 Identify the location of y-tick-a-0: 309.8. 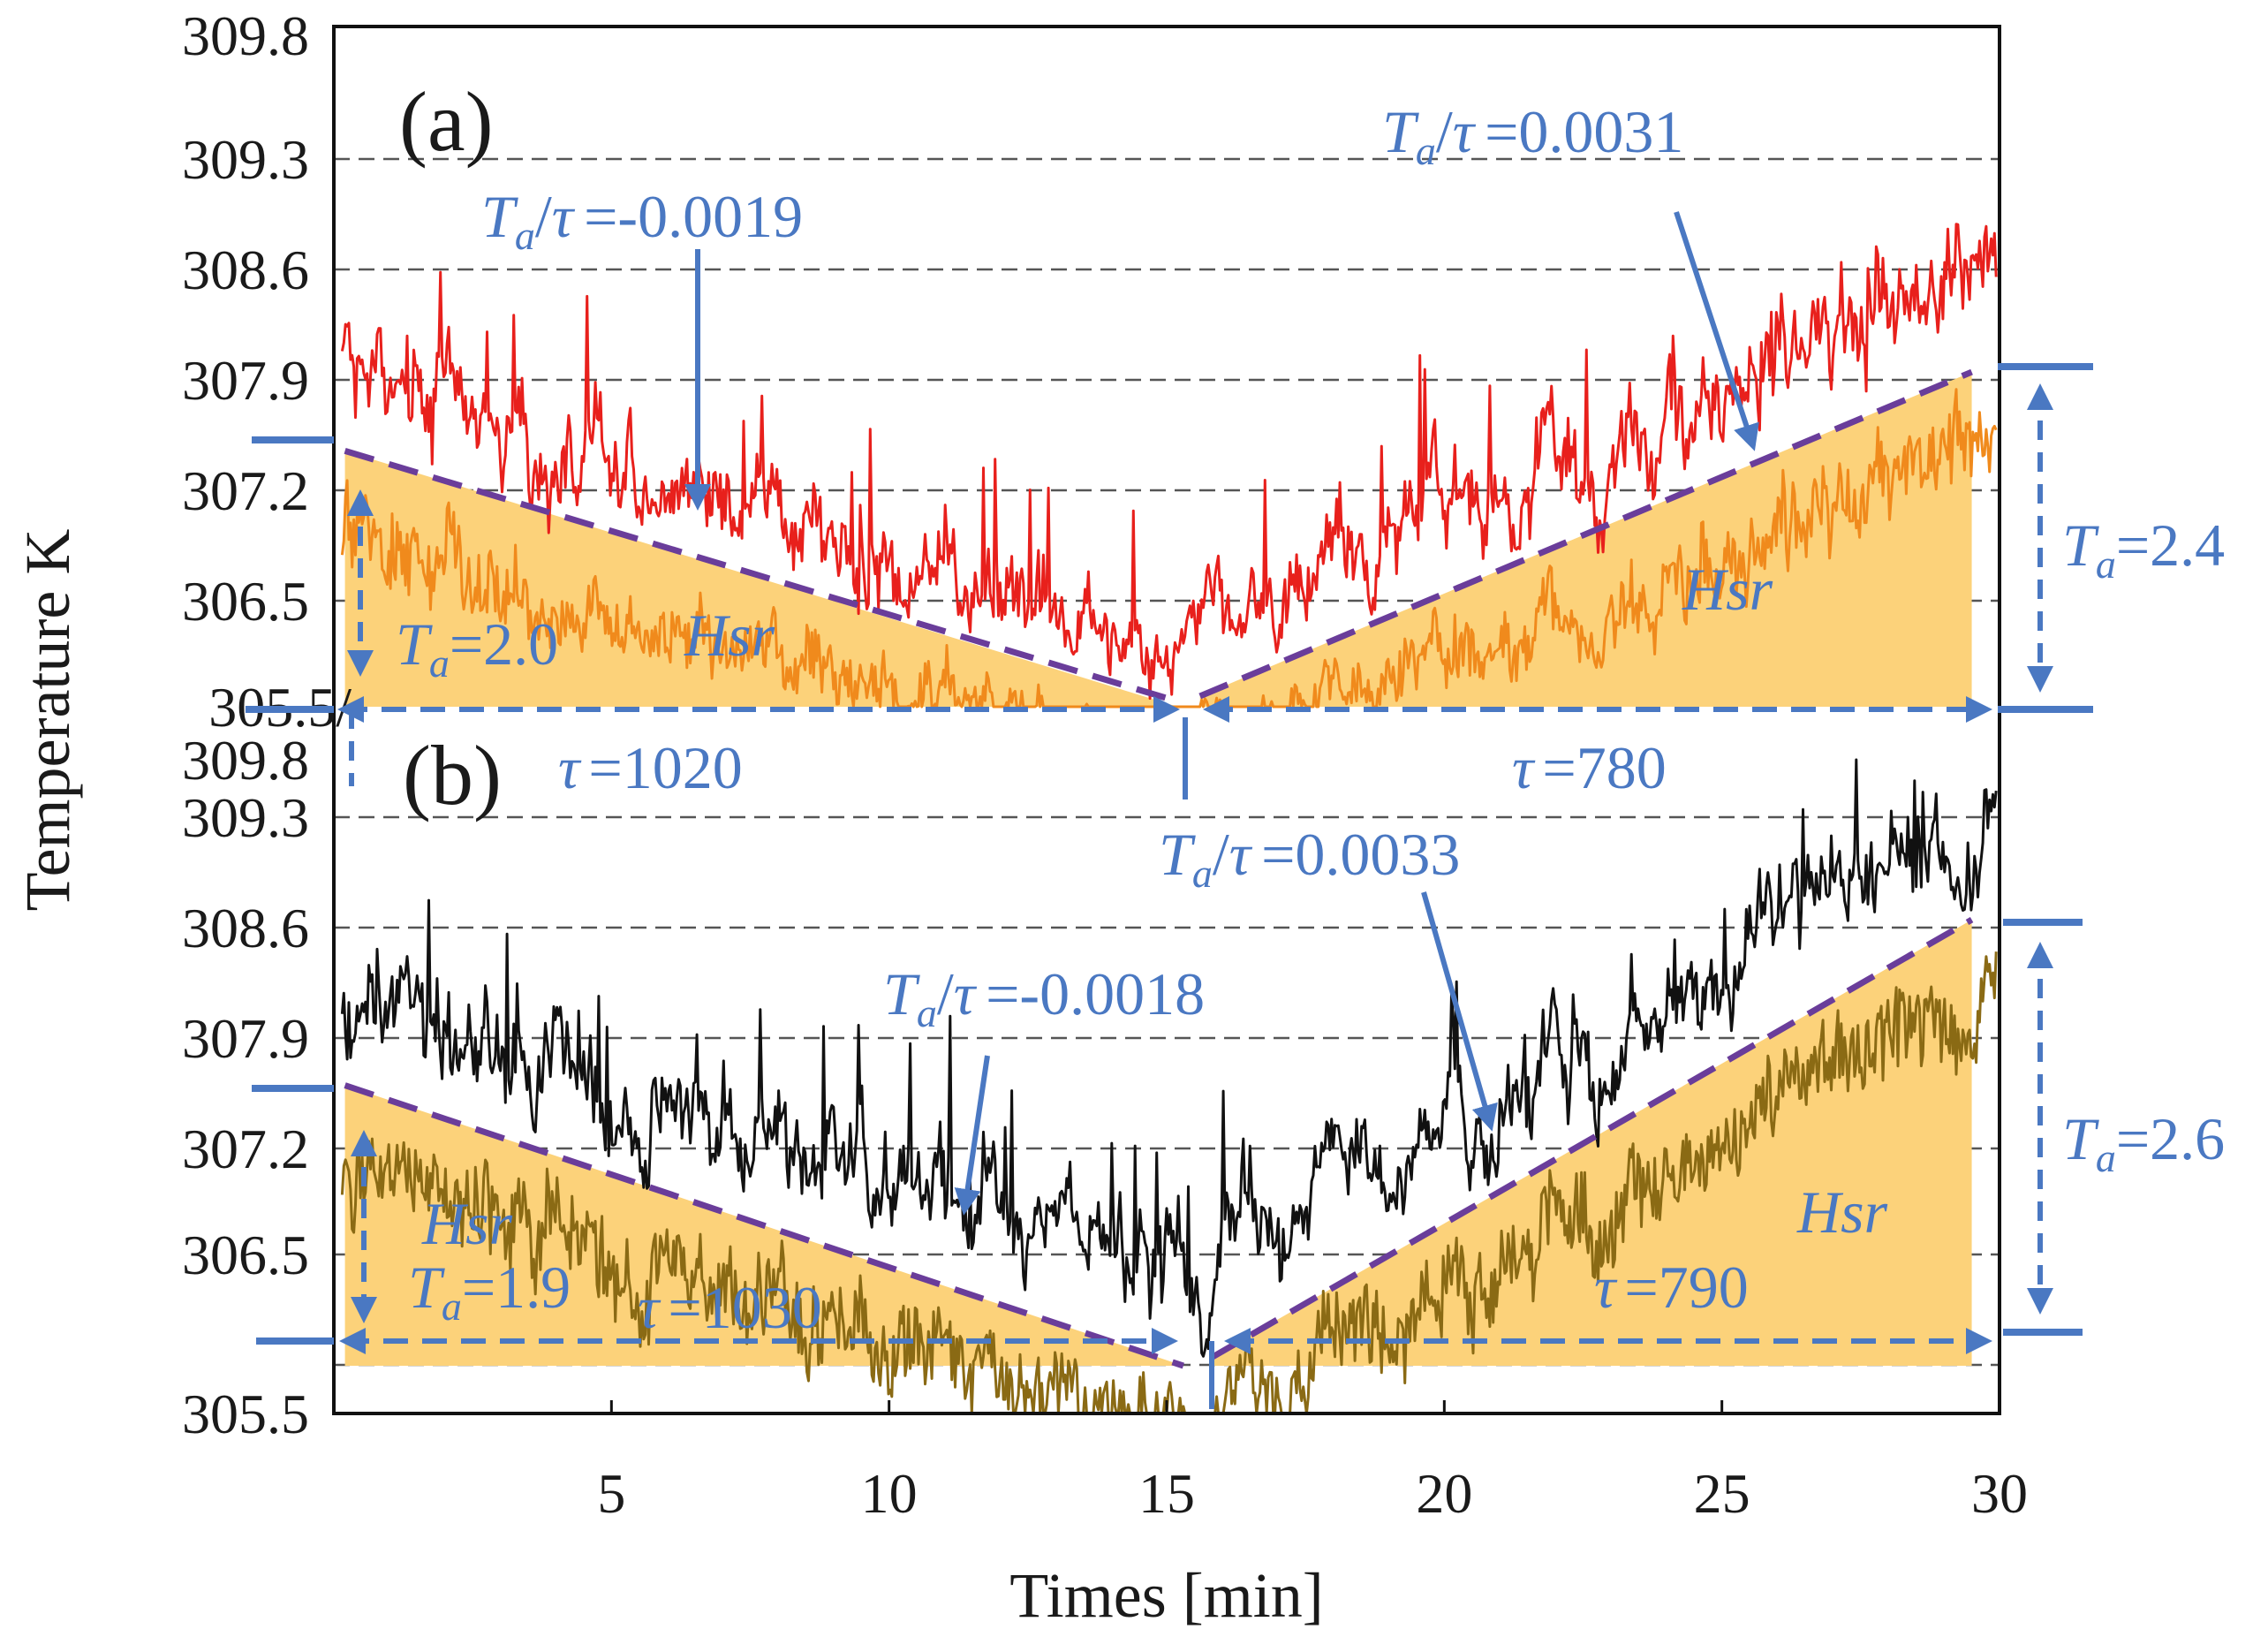
(245, 35).